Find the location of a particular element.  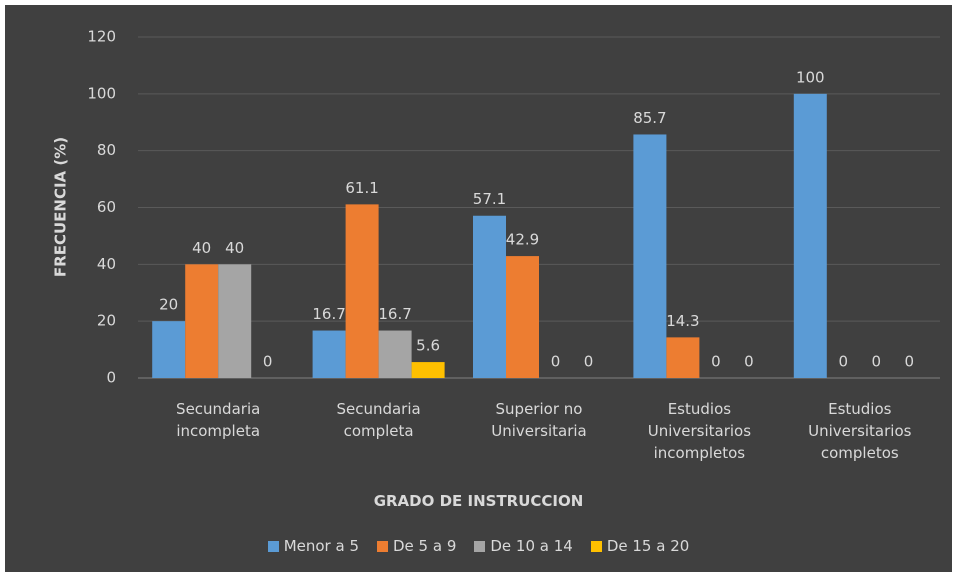

x-tick-label: Secundaria incompleta is located at coordinates (218, 420).